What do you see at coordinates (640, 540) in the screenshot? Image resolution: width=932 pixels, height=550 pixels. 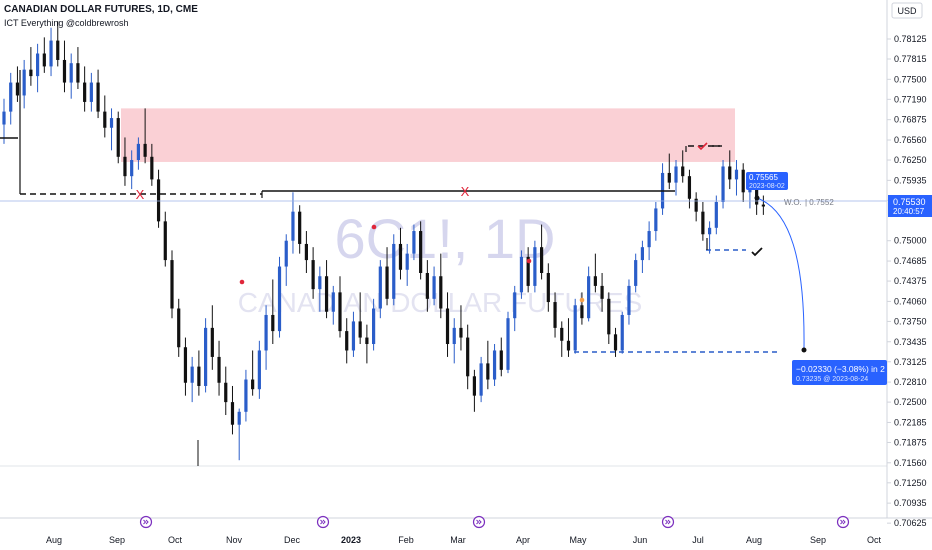 I see `time-tick-label: Jun` at bounding box center [640, 540].